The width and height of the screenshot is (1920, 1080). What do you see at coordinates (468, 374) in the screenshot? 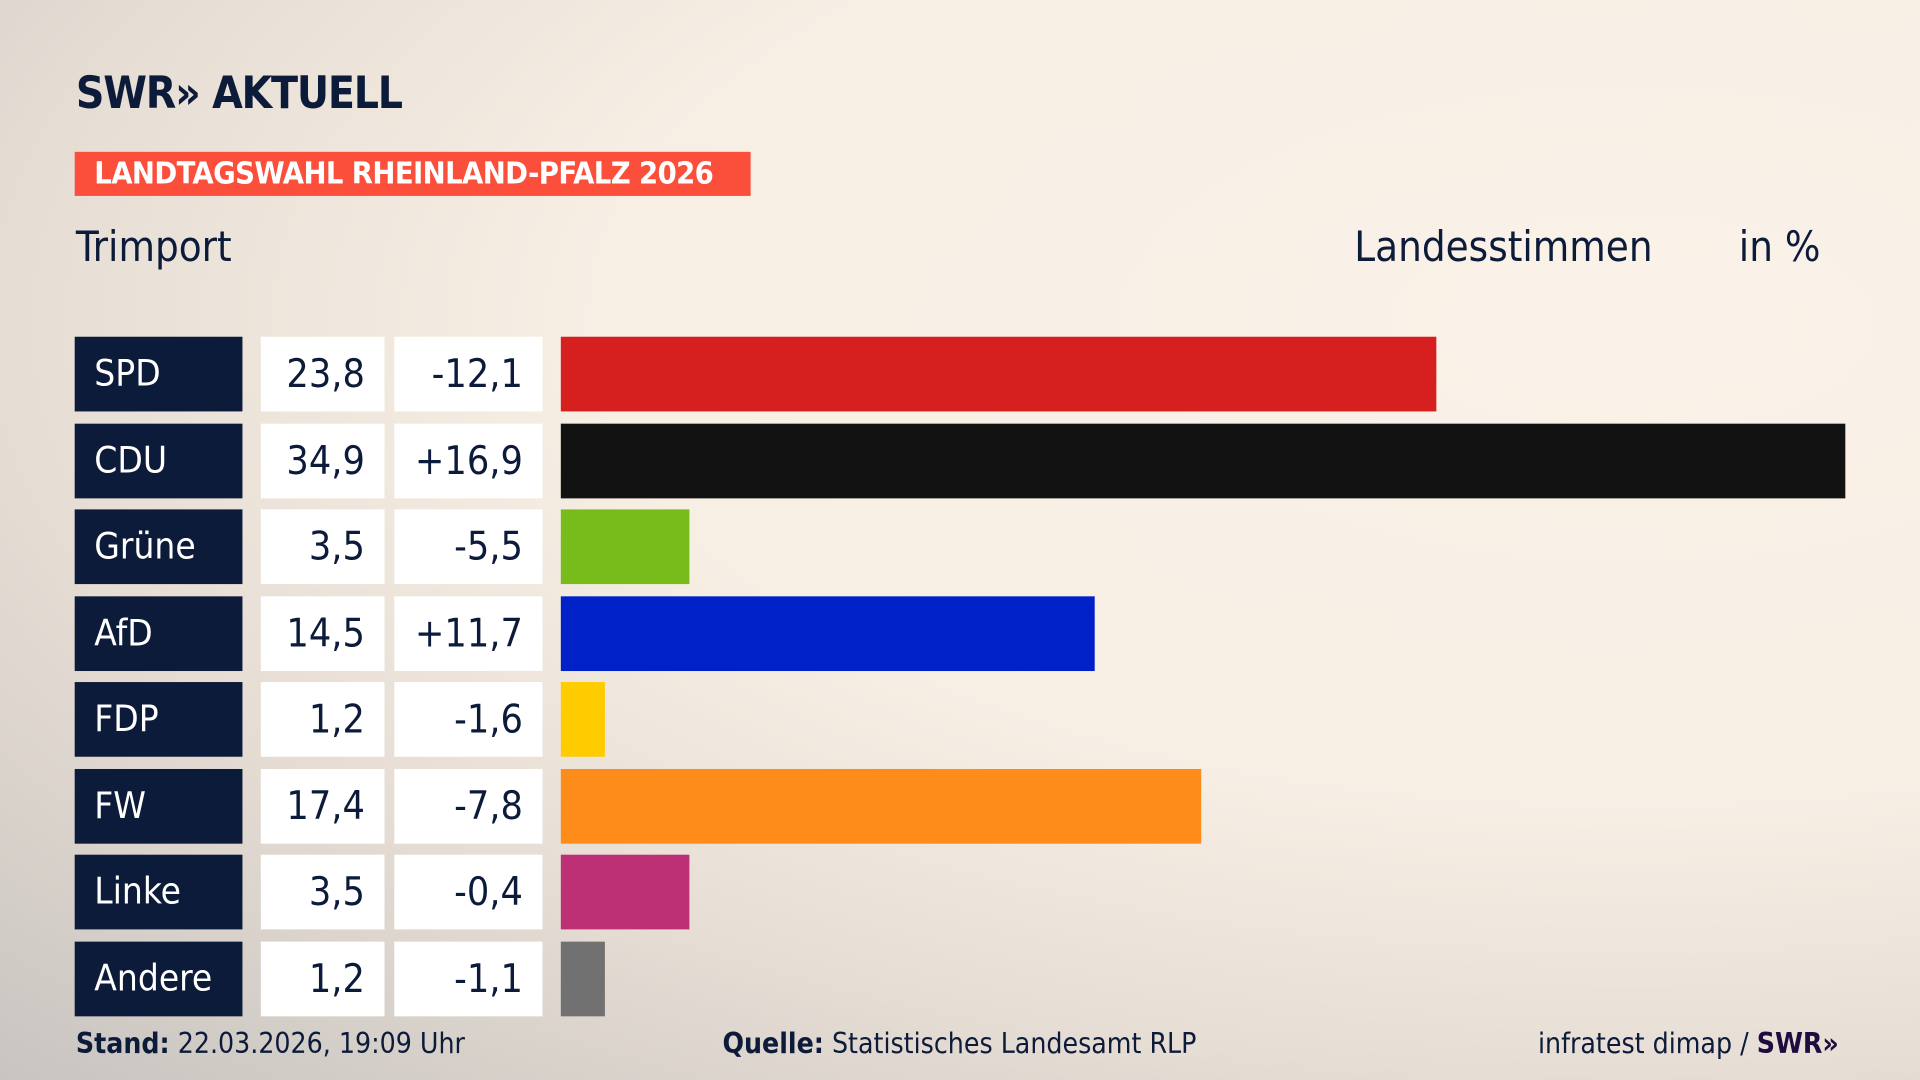
I see `diff-label: -12,1` at bounding box center [468, 374].